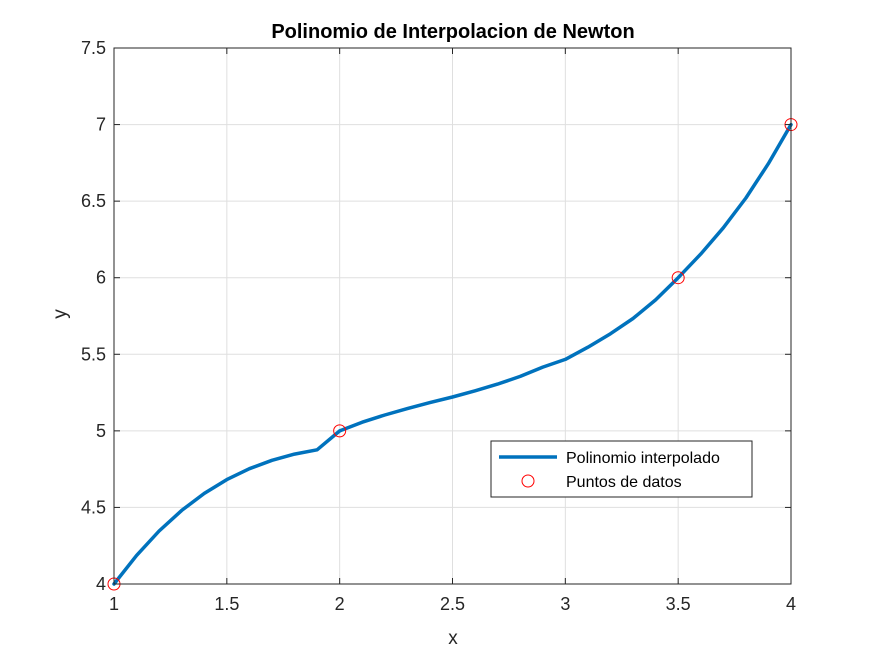 The image size is (875, 656). What do you see at coordinates (93, 201) in the screenshot?
I see `y-tick-label: 6.5` at bounding box center [93, 201].